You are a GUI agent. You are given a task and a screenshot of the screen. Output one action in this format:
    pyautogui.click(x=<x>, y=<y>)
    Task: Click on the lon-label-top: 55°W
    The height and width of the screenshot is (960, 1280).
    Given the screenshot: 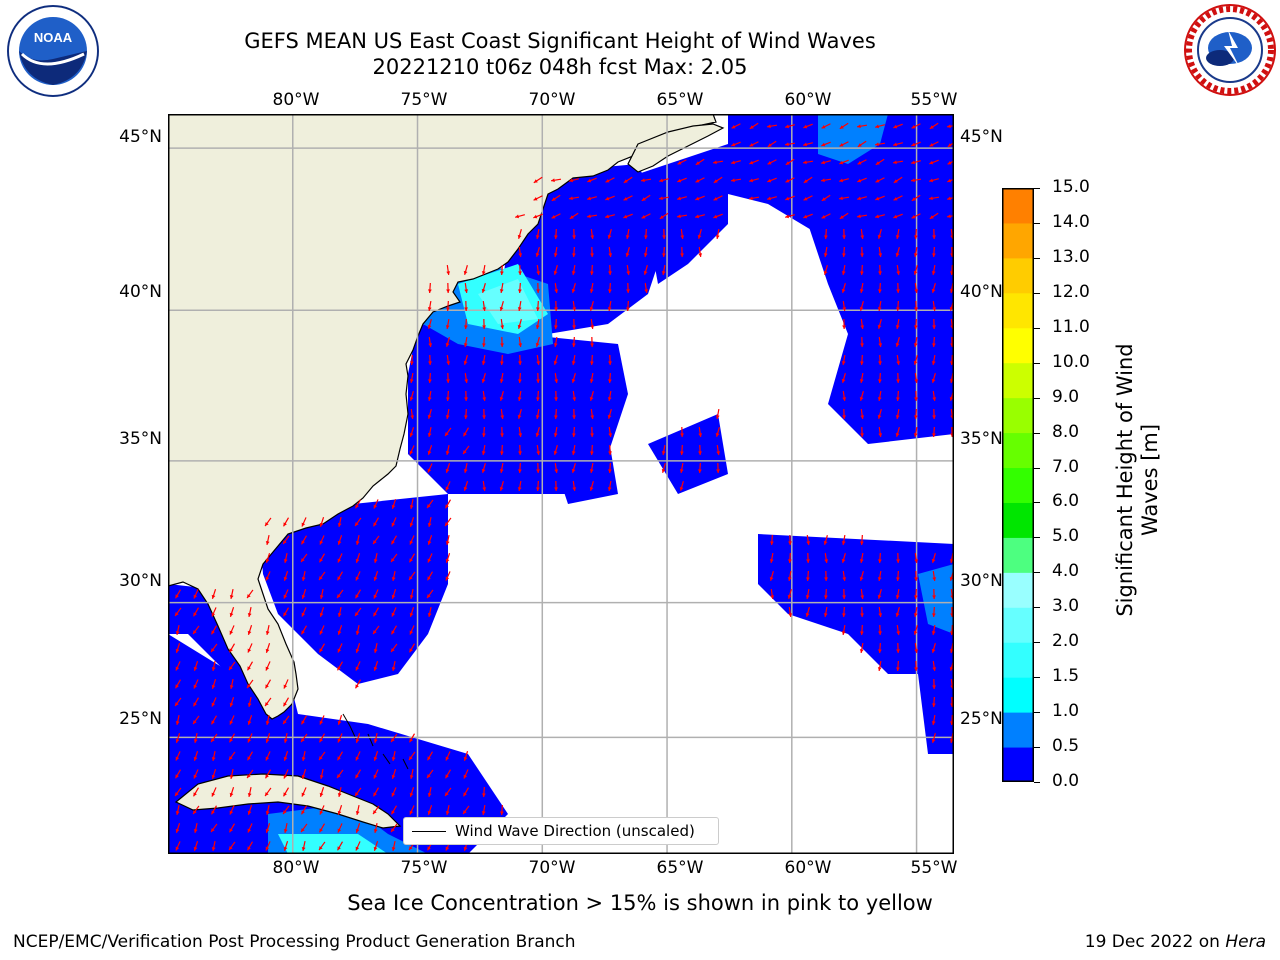 What is the action you would take?
    pyautogui.click(x=934, y=100)
    